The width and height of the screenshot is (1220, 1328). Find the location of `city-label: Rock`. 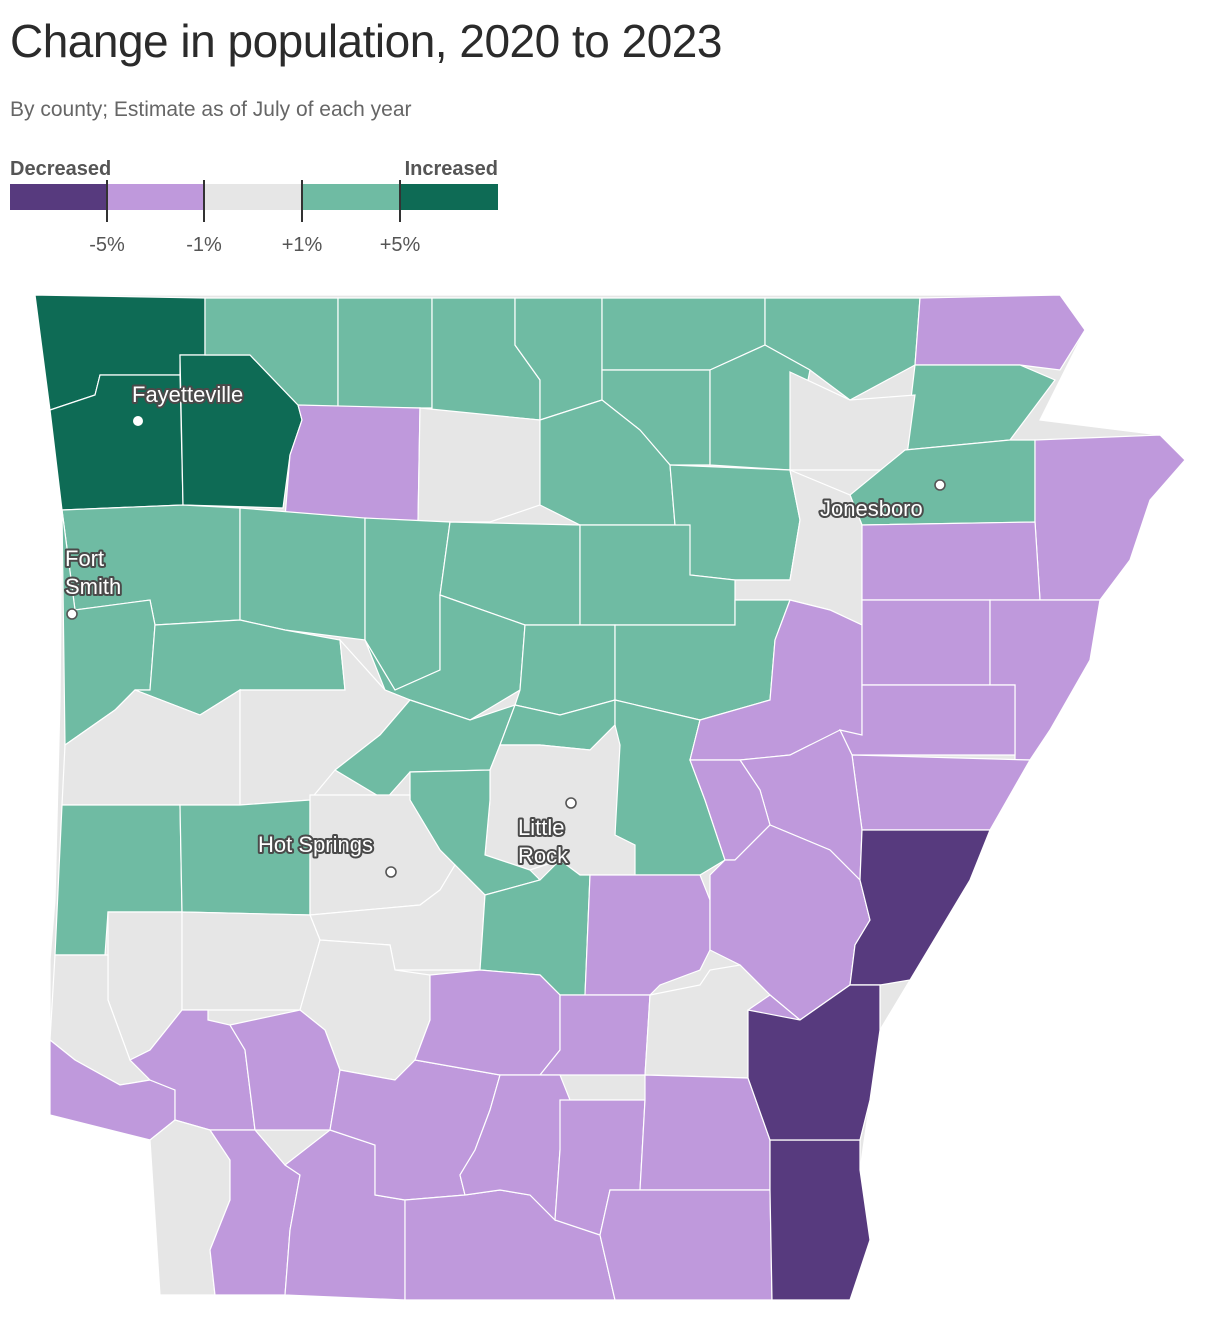

city-label: Rock is located at coordinates (543, 855).